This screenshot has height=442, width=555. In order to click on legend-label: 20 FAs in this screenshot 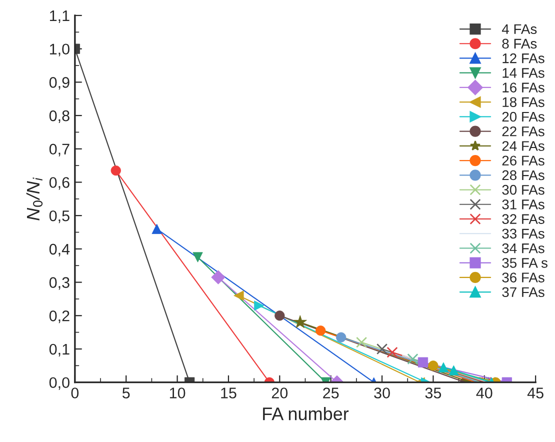, I will do `click(523, 117)`.